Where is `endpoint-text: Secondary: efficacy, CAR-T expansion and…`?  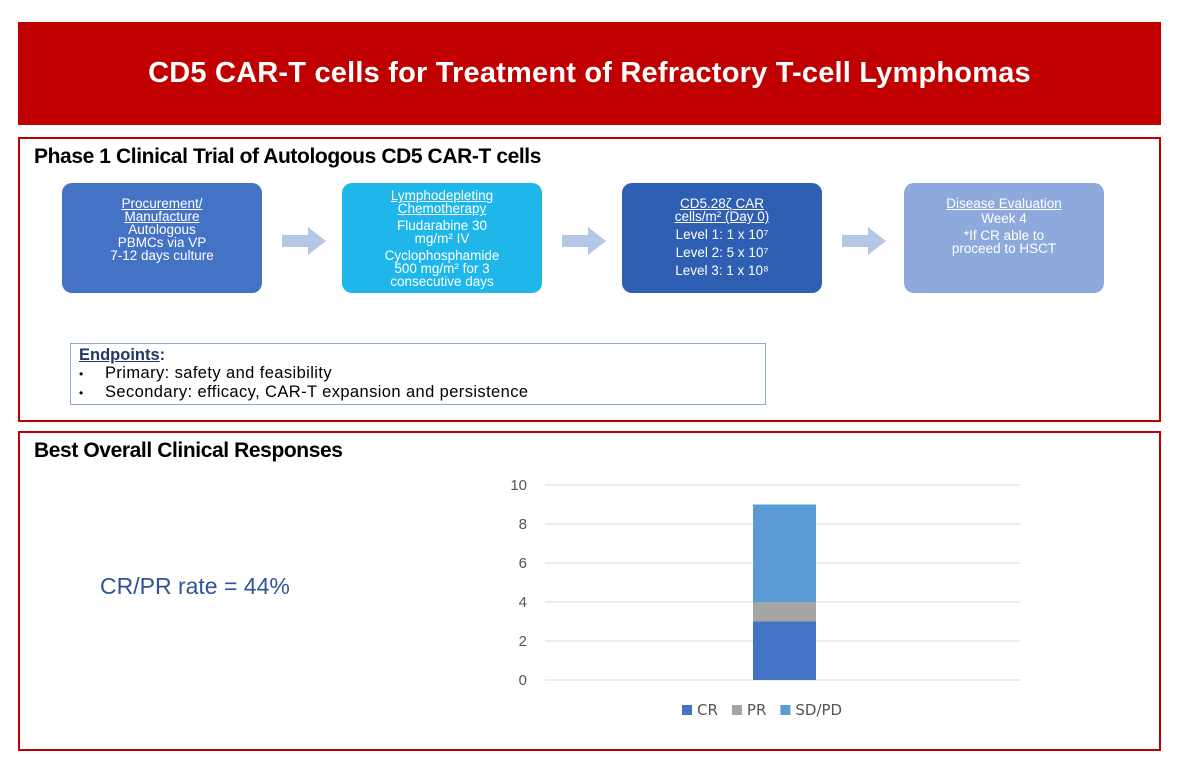
endpoint-text: Secondary: efficacy, CAR-T expansion and… is located at coordinates (317, 392).